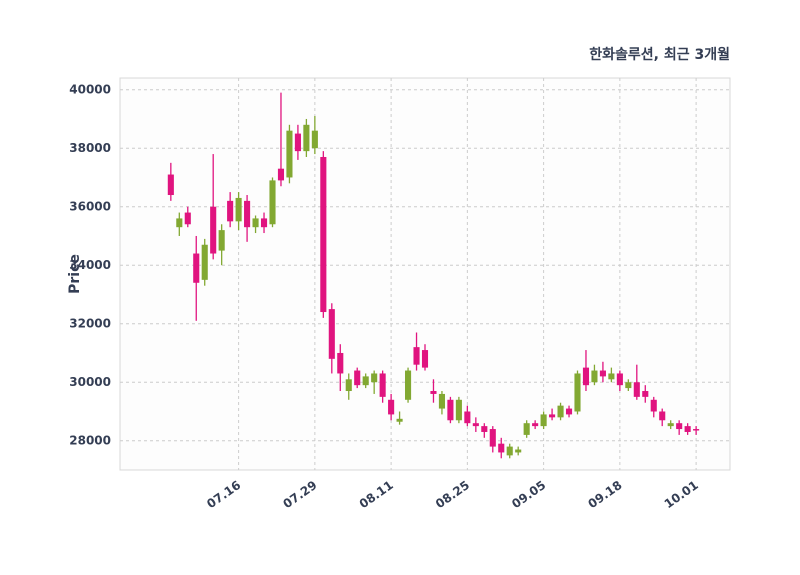  I want to click on x-tick-label: 08.25, so click(452, 494).